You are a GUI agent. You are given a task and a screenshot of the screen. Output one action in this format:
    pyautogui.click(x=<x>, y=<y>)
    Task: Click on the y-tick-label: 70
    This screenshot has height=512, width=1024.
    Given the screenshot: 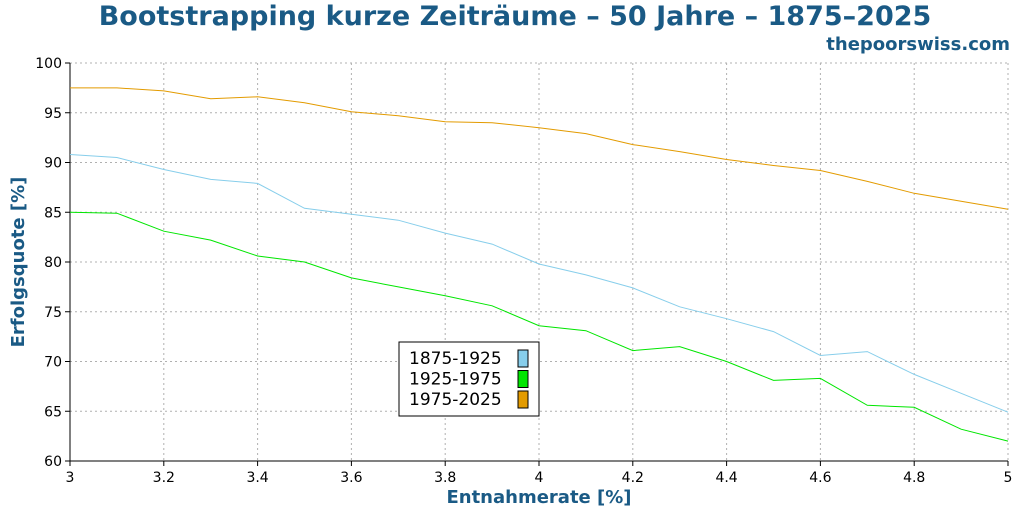 What is the action you would take?
    pyautogui.click(x=53, y=363)
    